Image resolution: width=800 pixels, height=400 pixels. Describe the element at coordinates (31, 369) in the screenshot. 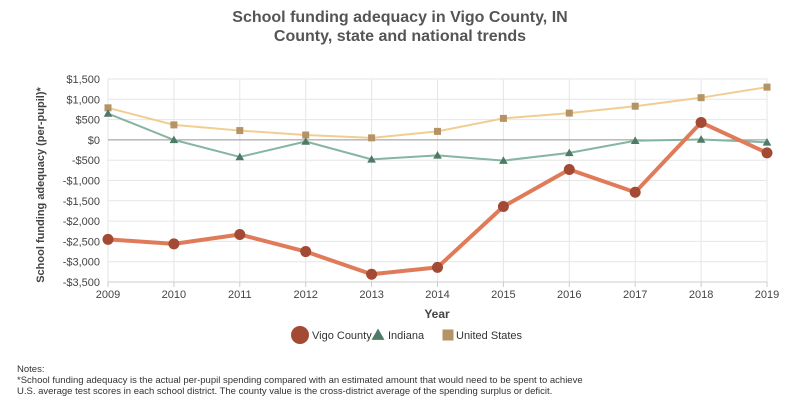

I see `notes-heading: Notes:` at that location.